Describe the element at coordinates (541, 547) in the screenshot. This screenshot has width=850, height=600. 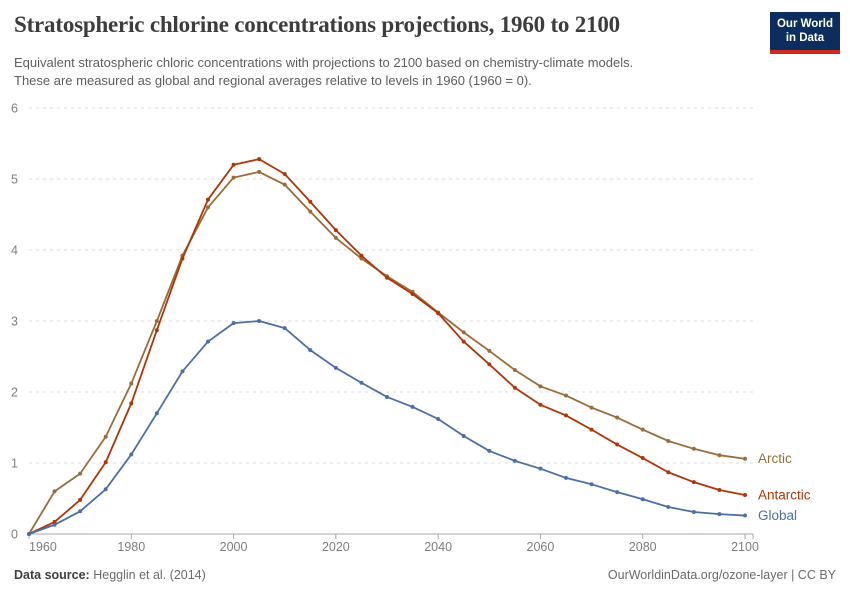
I see `x-axis-tick-label: 2060` at that location.